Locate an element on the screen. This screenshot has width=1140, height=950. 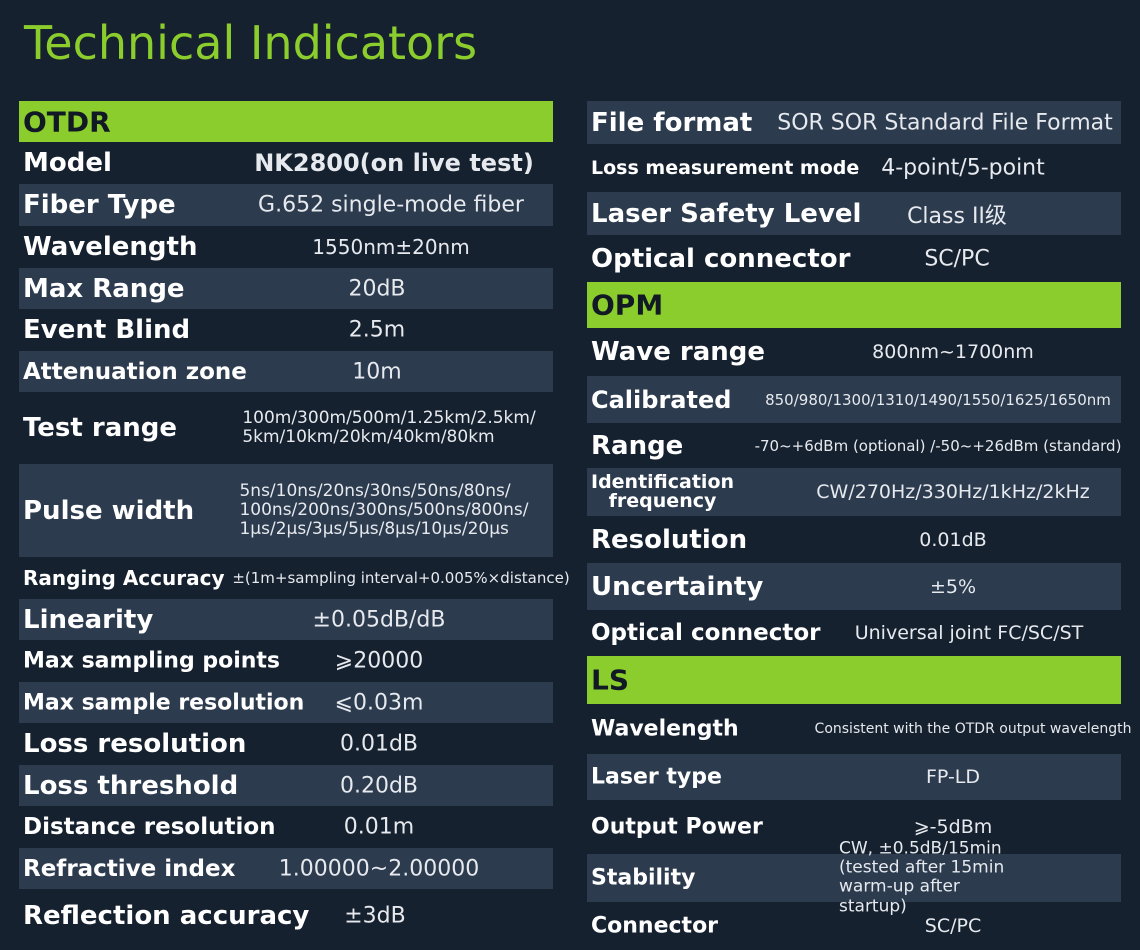
ls-section-header: LS is located at coordinates (854, 680).